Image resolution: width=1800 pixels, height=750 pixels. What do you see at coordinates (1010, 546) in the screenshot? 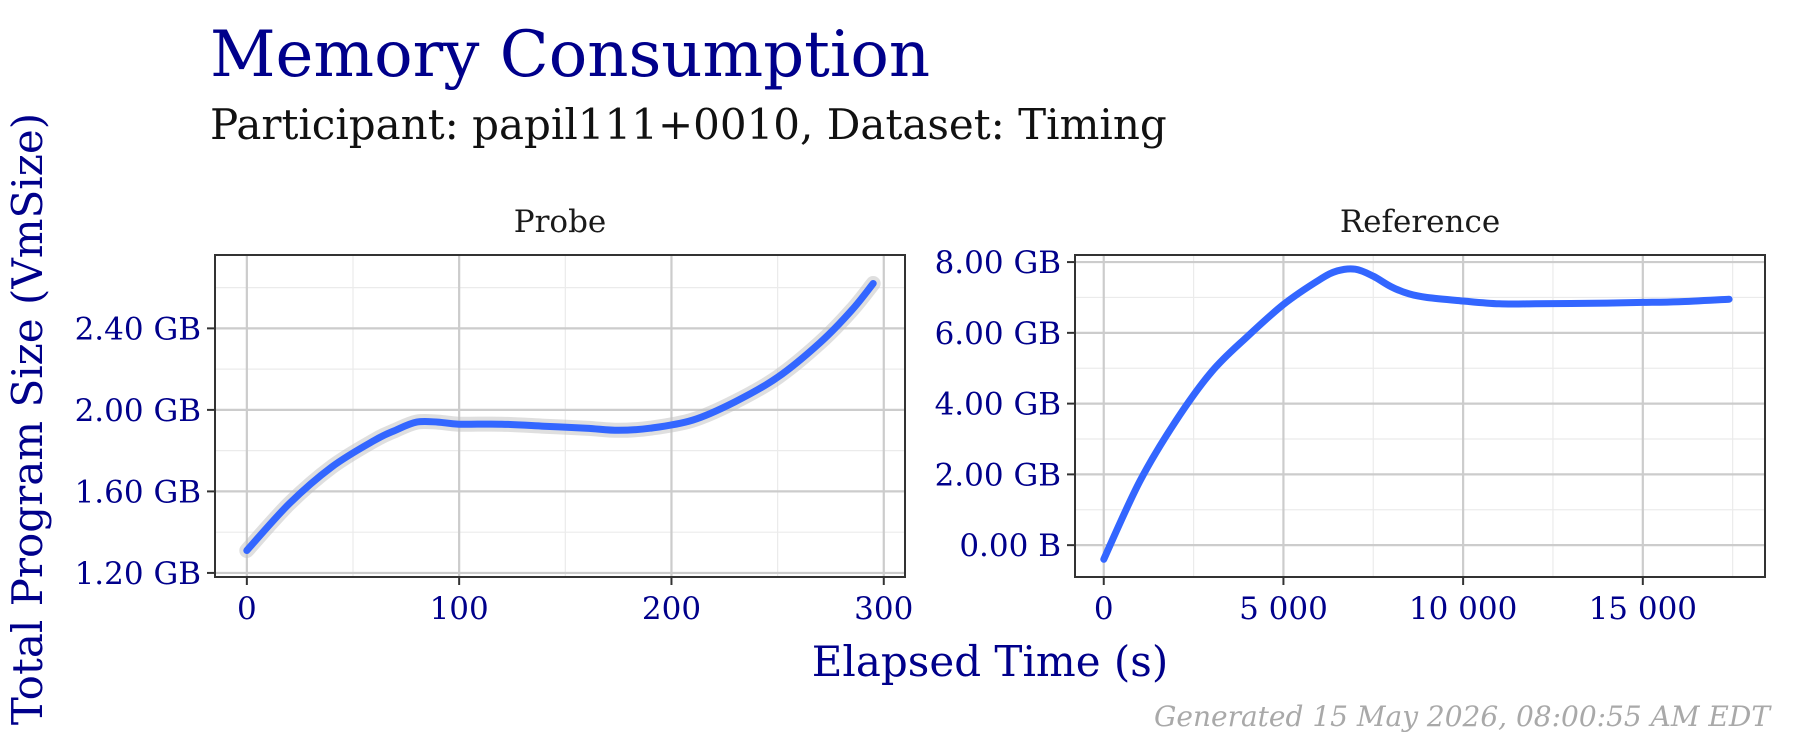
I see `y-tick-label: 0.00 B` at bounding box center [1010, 546].